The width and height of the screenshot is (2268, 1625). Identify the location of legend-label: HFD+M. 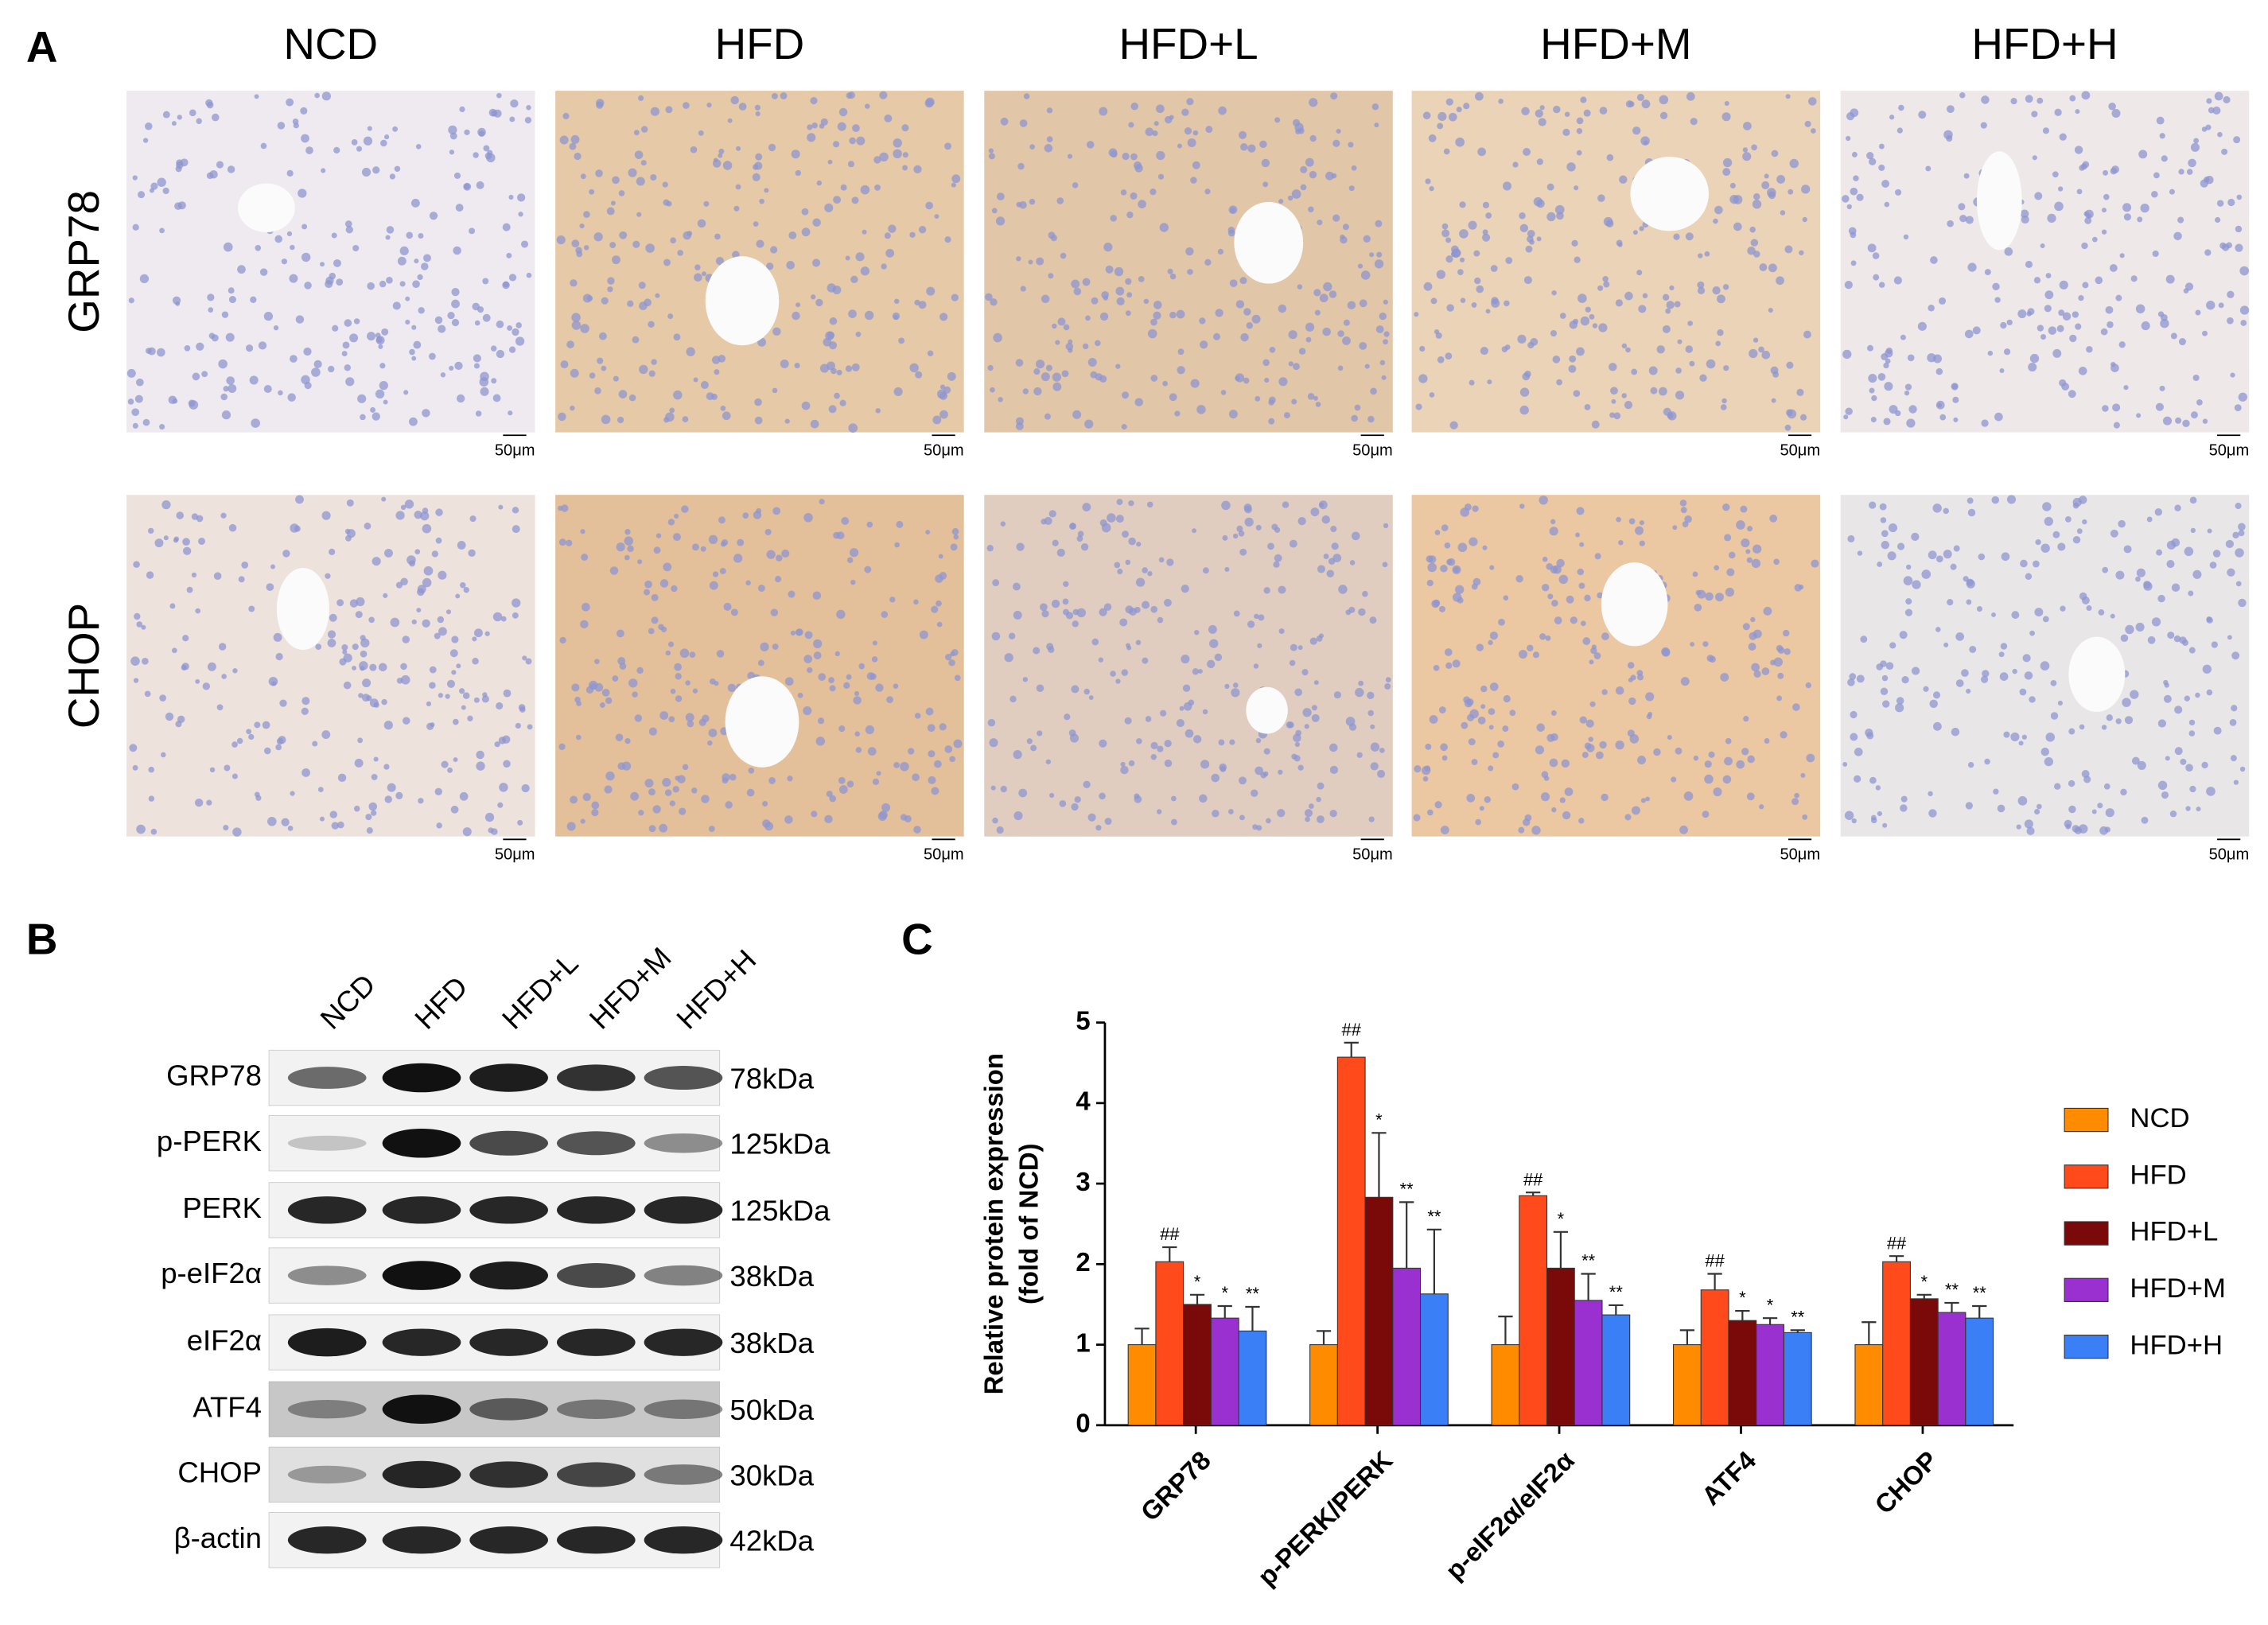
(2178, 1288).